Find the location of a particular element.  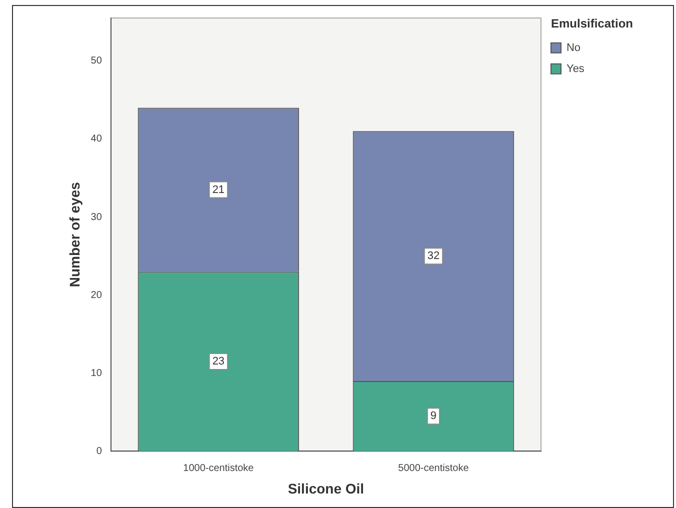

y-tick-label: 30 is located at coordinates (96, 217).